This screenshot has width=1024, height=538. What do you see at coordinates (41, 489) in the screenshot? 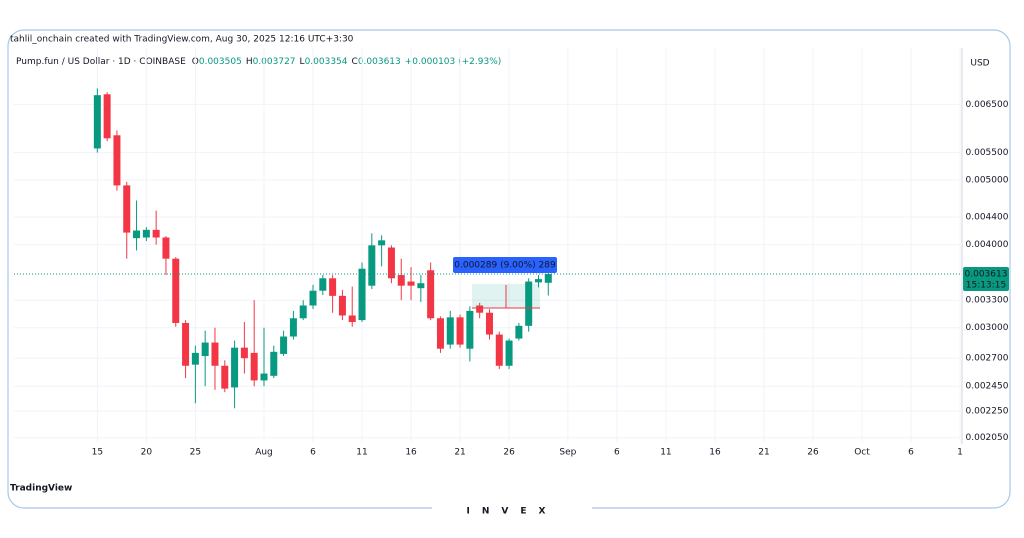
I see `logo: TradingView` at bounding box center [41, 489].